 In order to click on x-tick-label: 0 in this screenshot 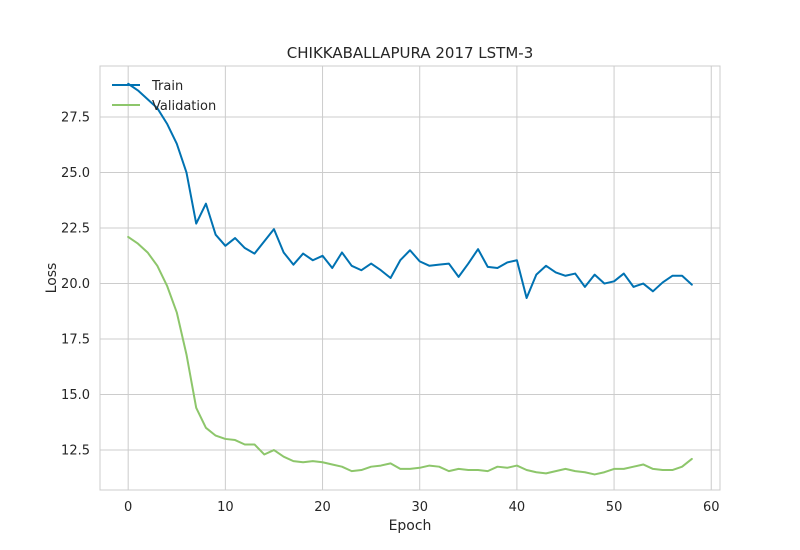, I will do `click(128, 507)`.